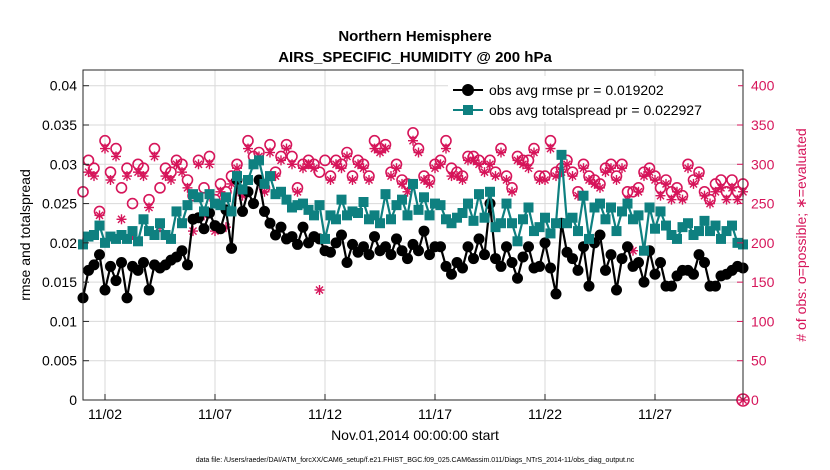 The image size is (830, 470). What do you see at coordinates (763, 86) in the screenshot?
I see `y-right-tick-label: 400` at bounding box center [763, 86].